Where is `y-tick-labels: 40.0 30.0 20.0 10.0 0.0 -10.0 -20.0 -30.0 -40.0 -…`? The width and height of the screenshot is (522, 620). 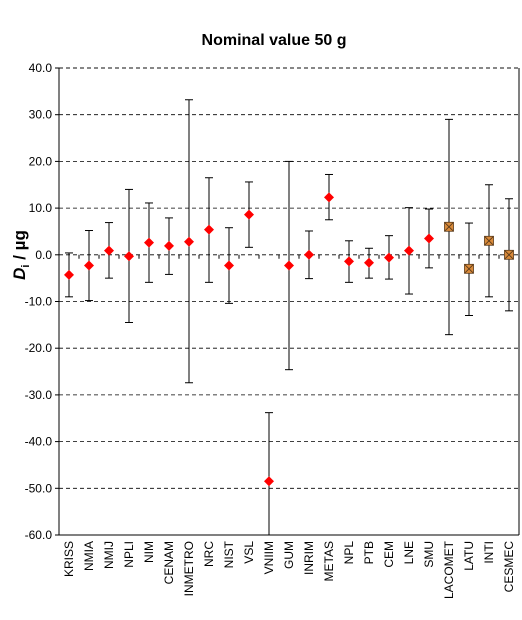 y-tick-labels: 40.0 30.0 20.0 10.0 0.0 -10.0 -20.0 -30.0 -40.0 -… is located at coordinates (39, 301).